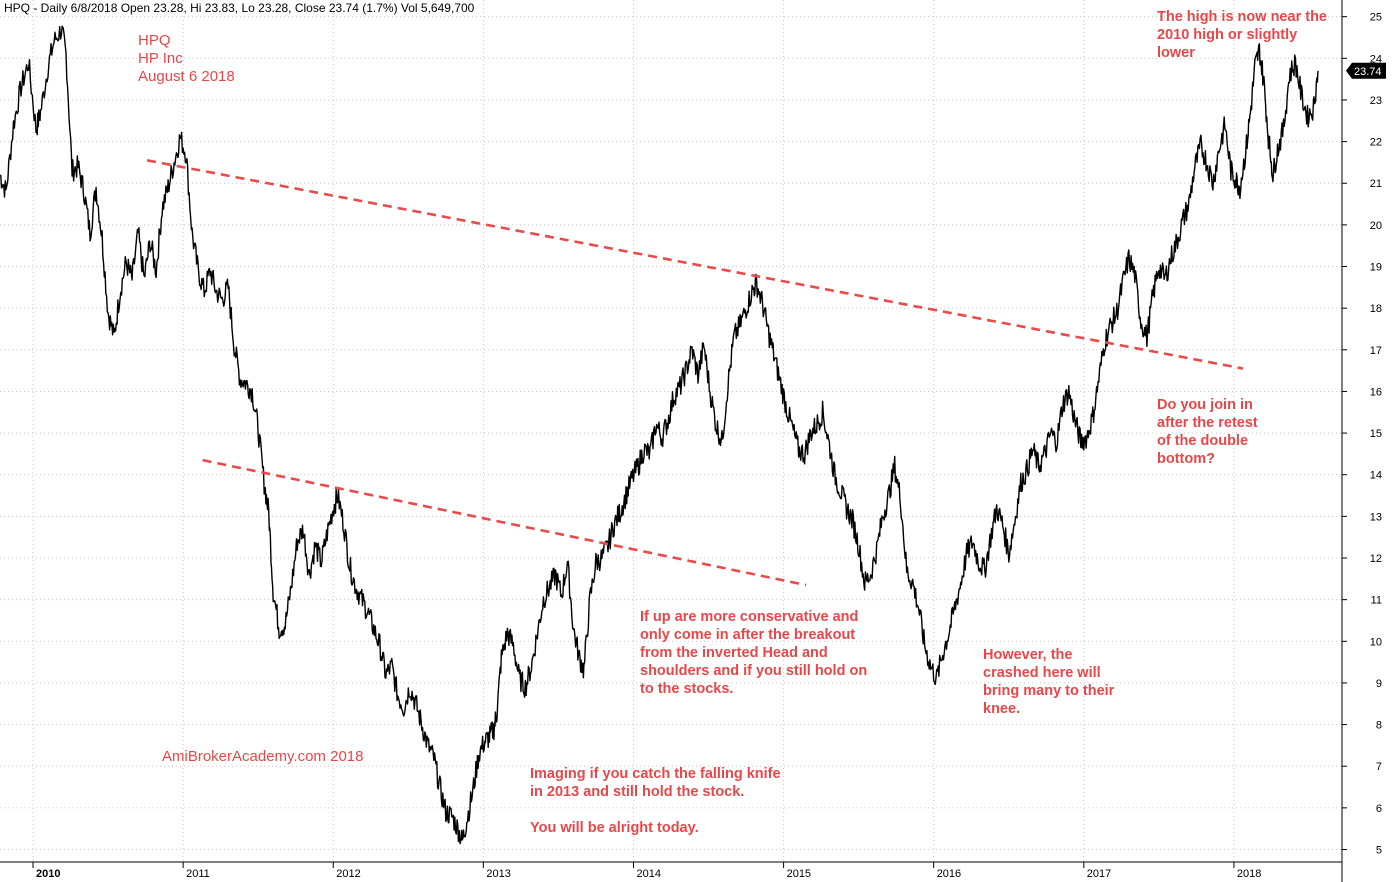  I want to click on x-tick-label: 2013, so click(498, 874).